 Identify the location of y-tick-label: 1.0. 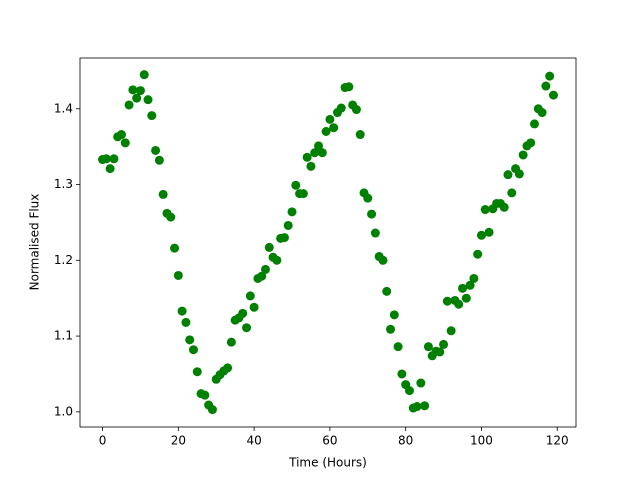
(63, 411).